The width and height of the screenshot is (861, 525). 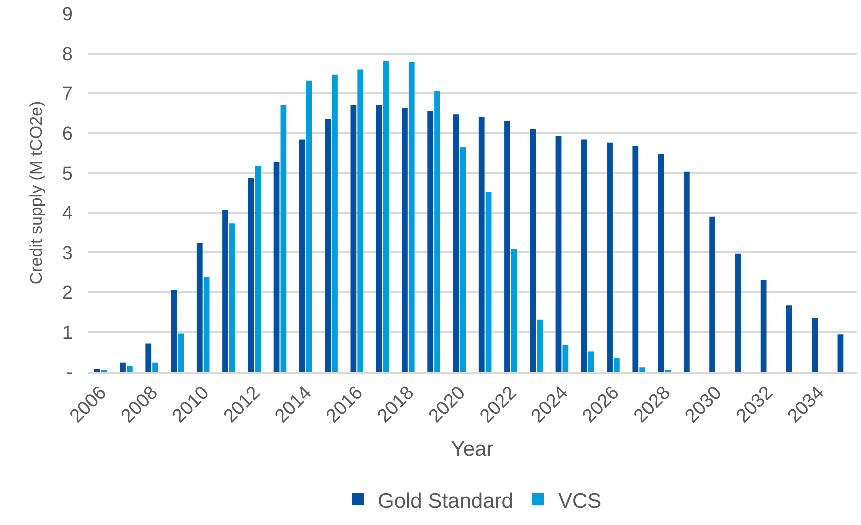 What do you see at coordinates (446, 501) in the screenshot?
I see `legend-label: Gold Standard` at bounding box center [446, 501].